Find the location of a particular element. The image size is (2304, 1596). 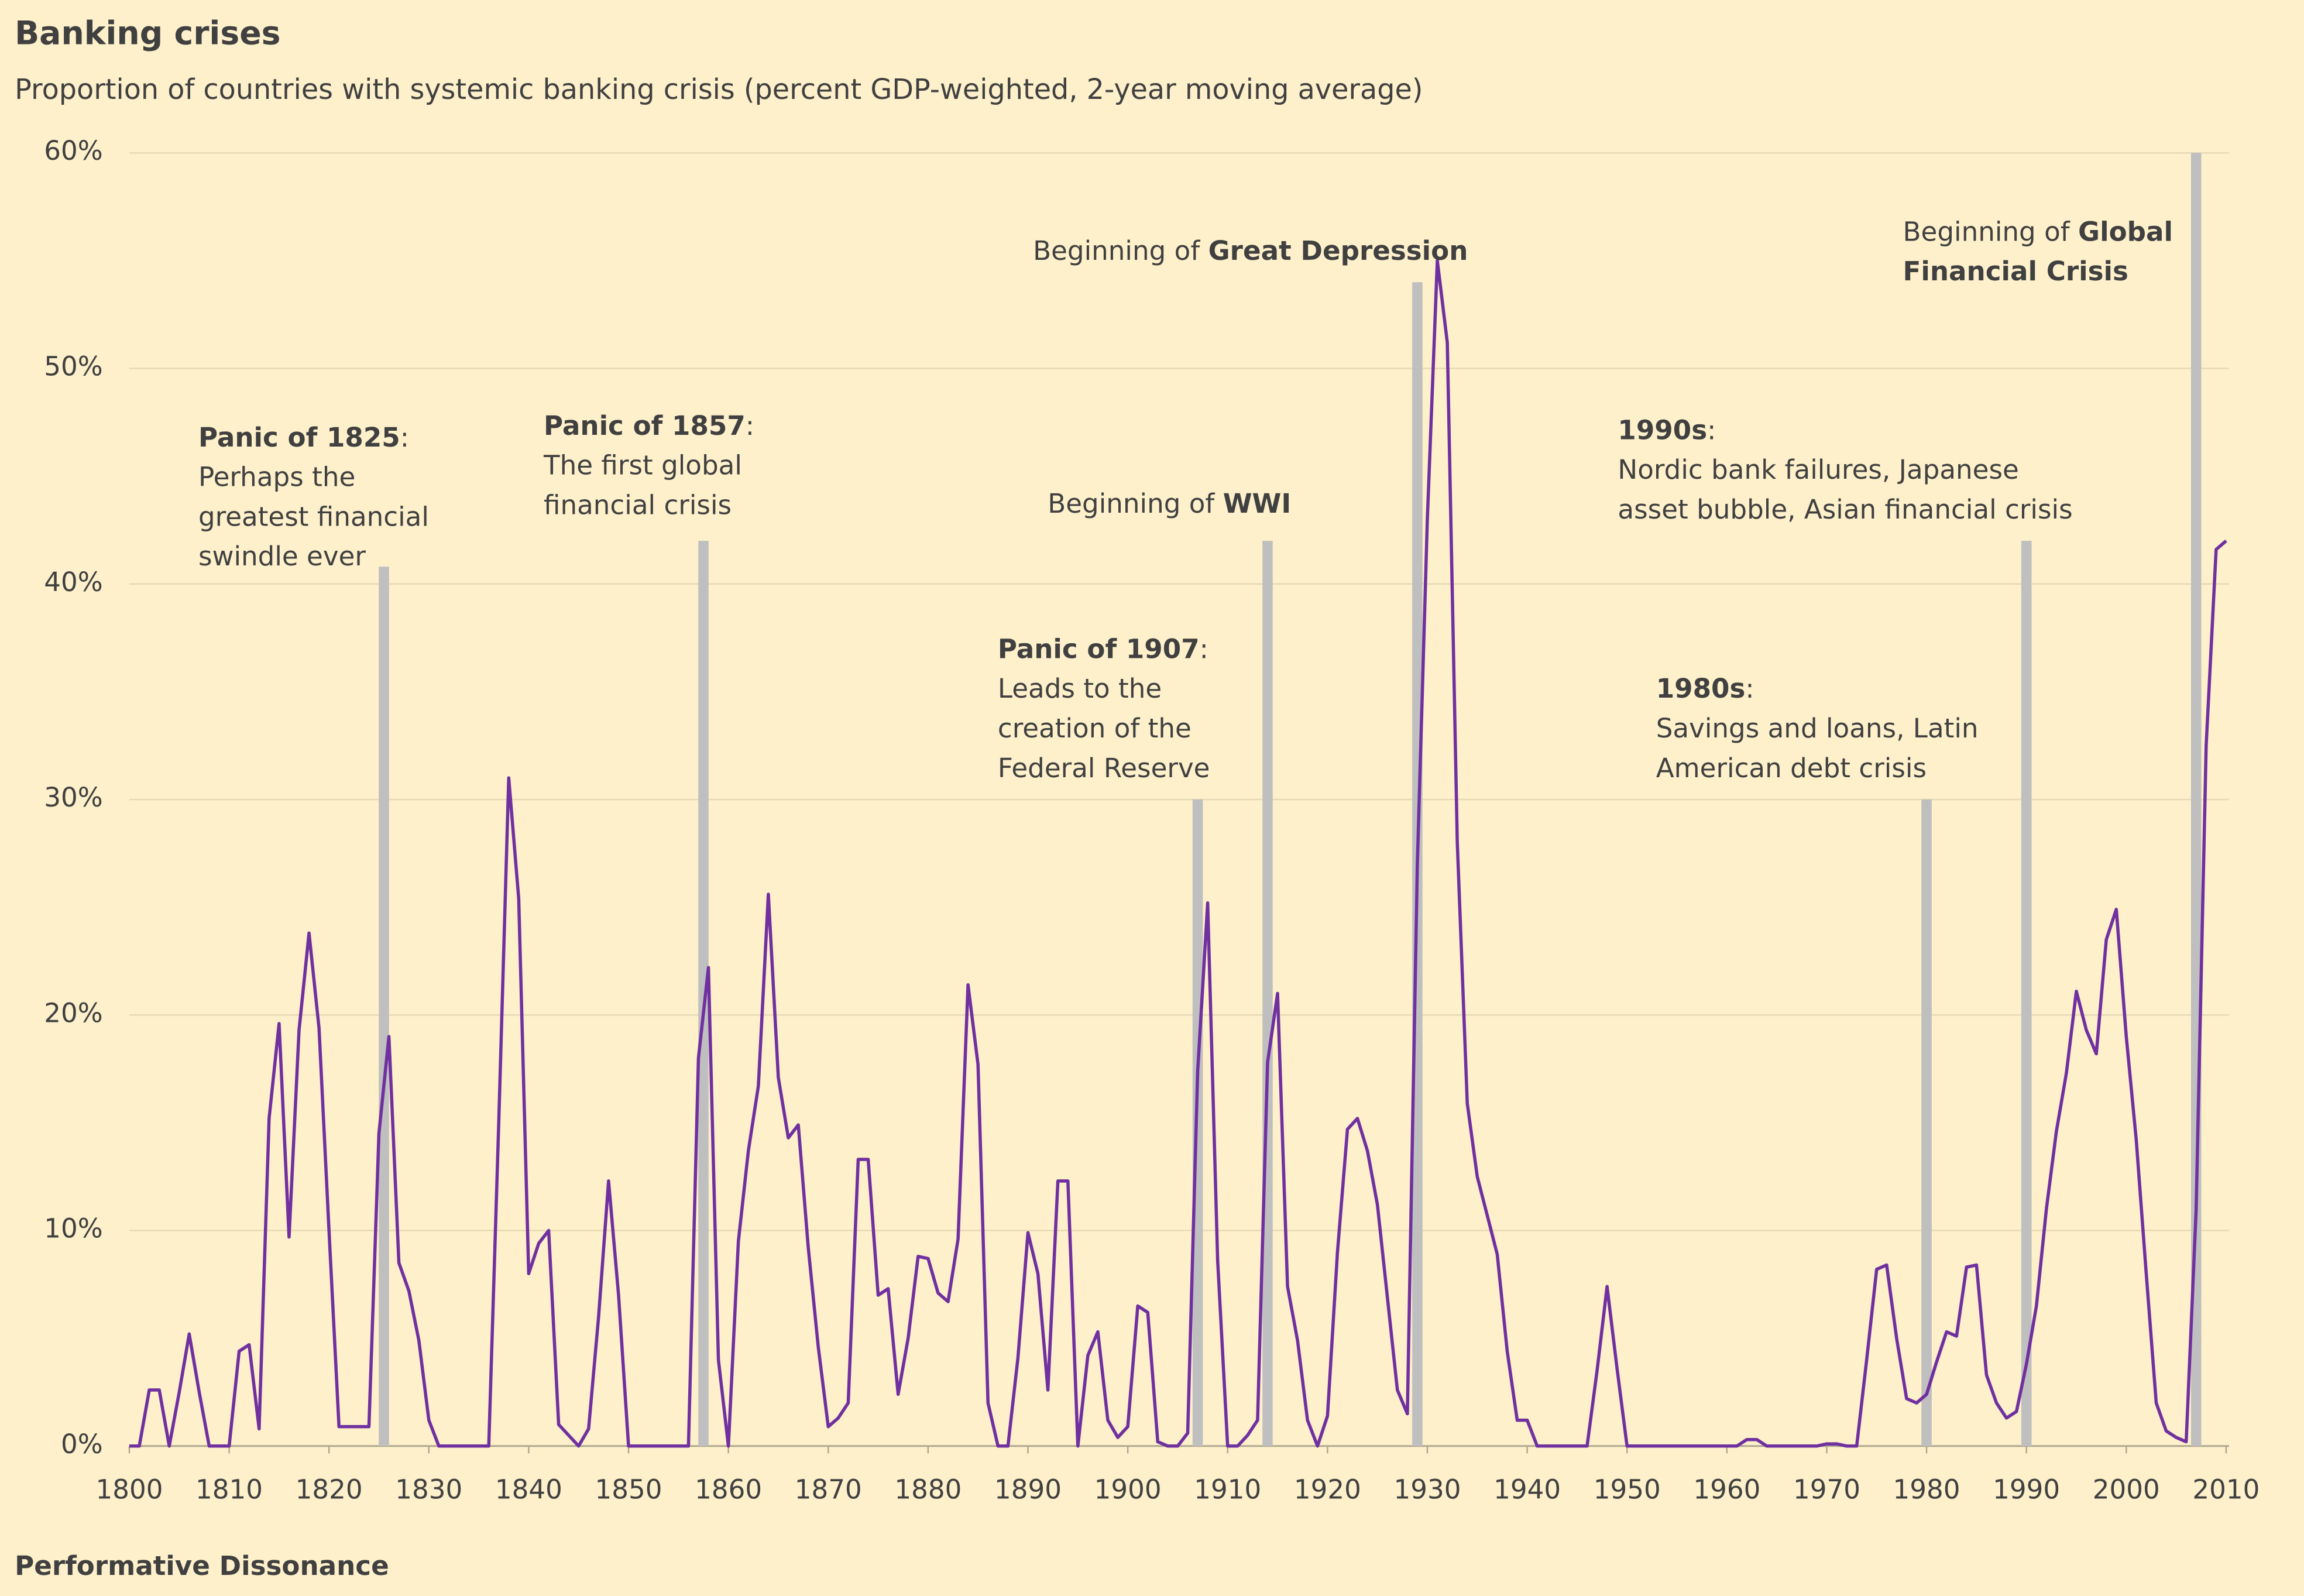

annotation: Panic of 1907: is located at coordinates (1103, 649).